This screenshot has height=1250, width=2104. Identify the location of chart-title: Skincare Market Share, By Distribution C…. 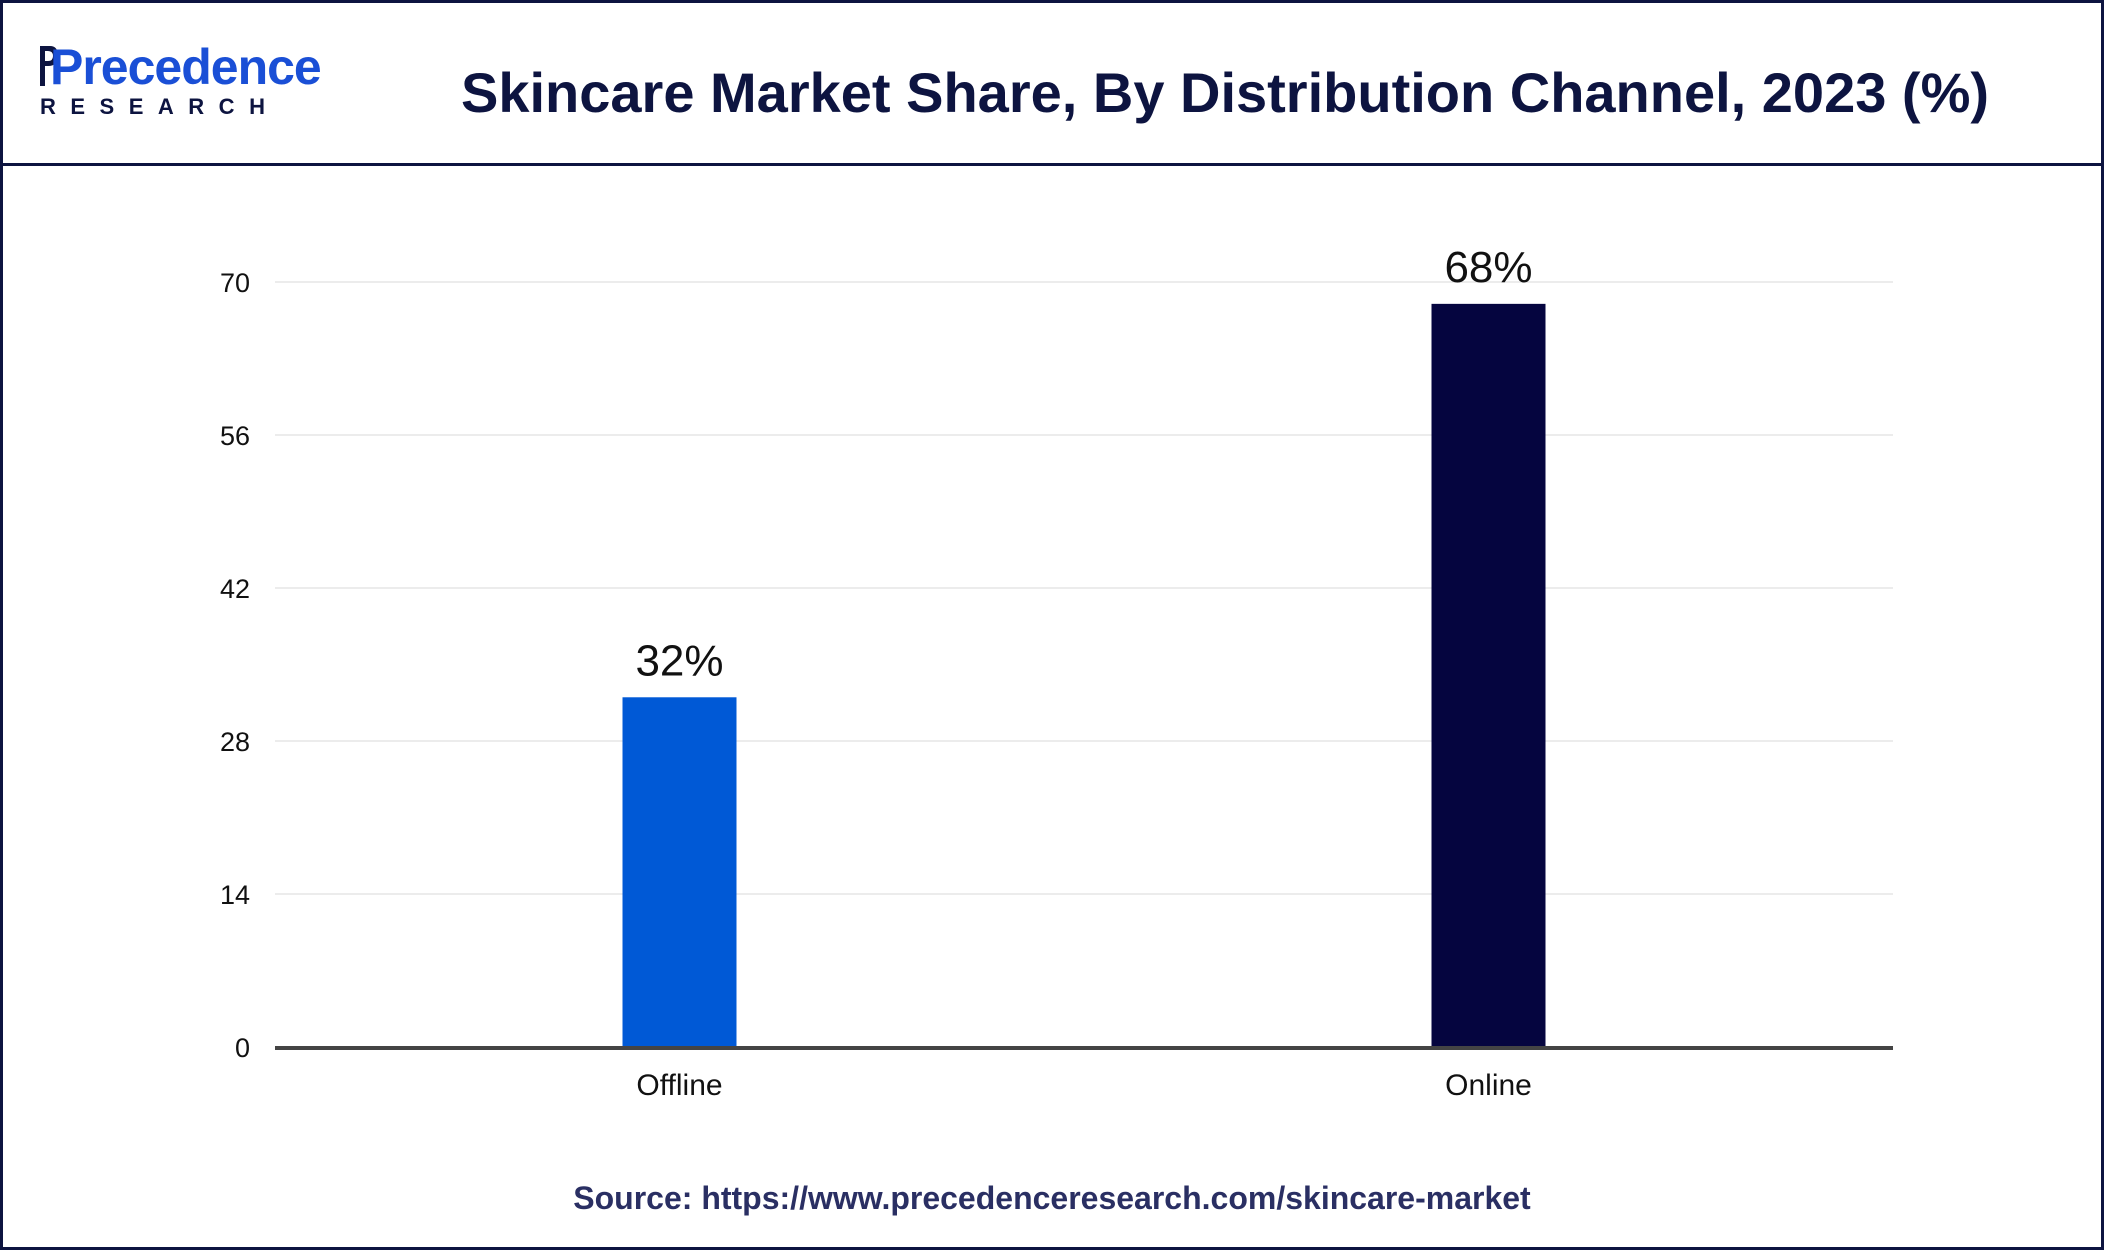
(1225, 92).